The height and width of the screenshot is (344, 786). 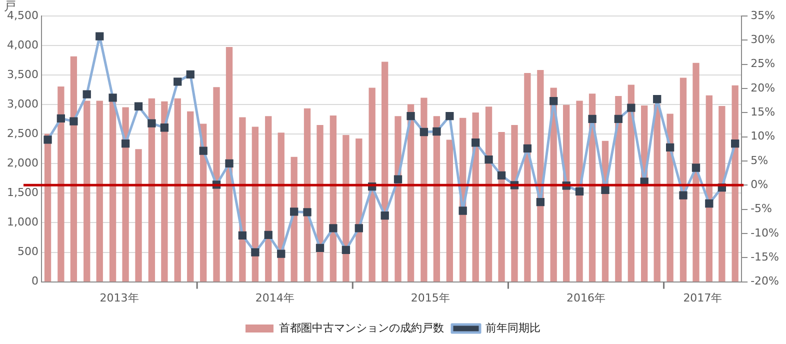 What do you see at coordinates (765, 257) in the screenshot?
I see `y2-tick-label: -15%` at bounding box center [765, 257].